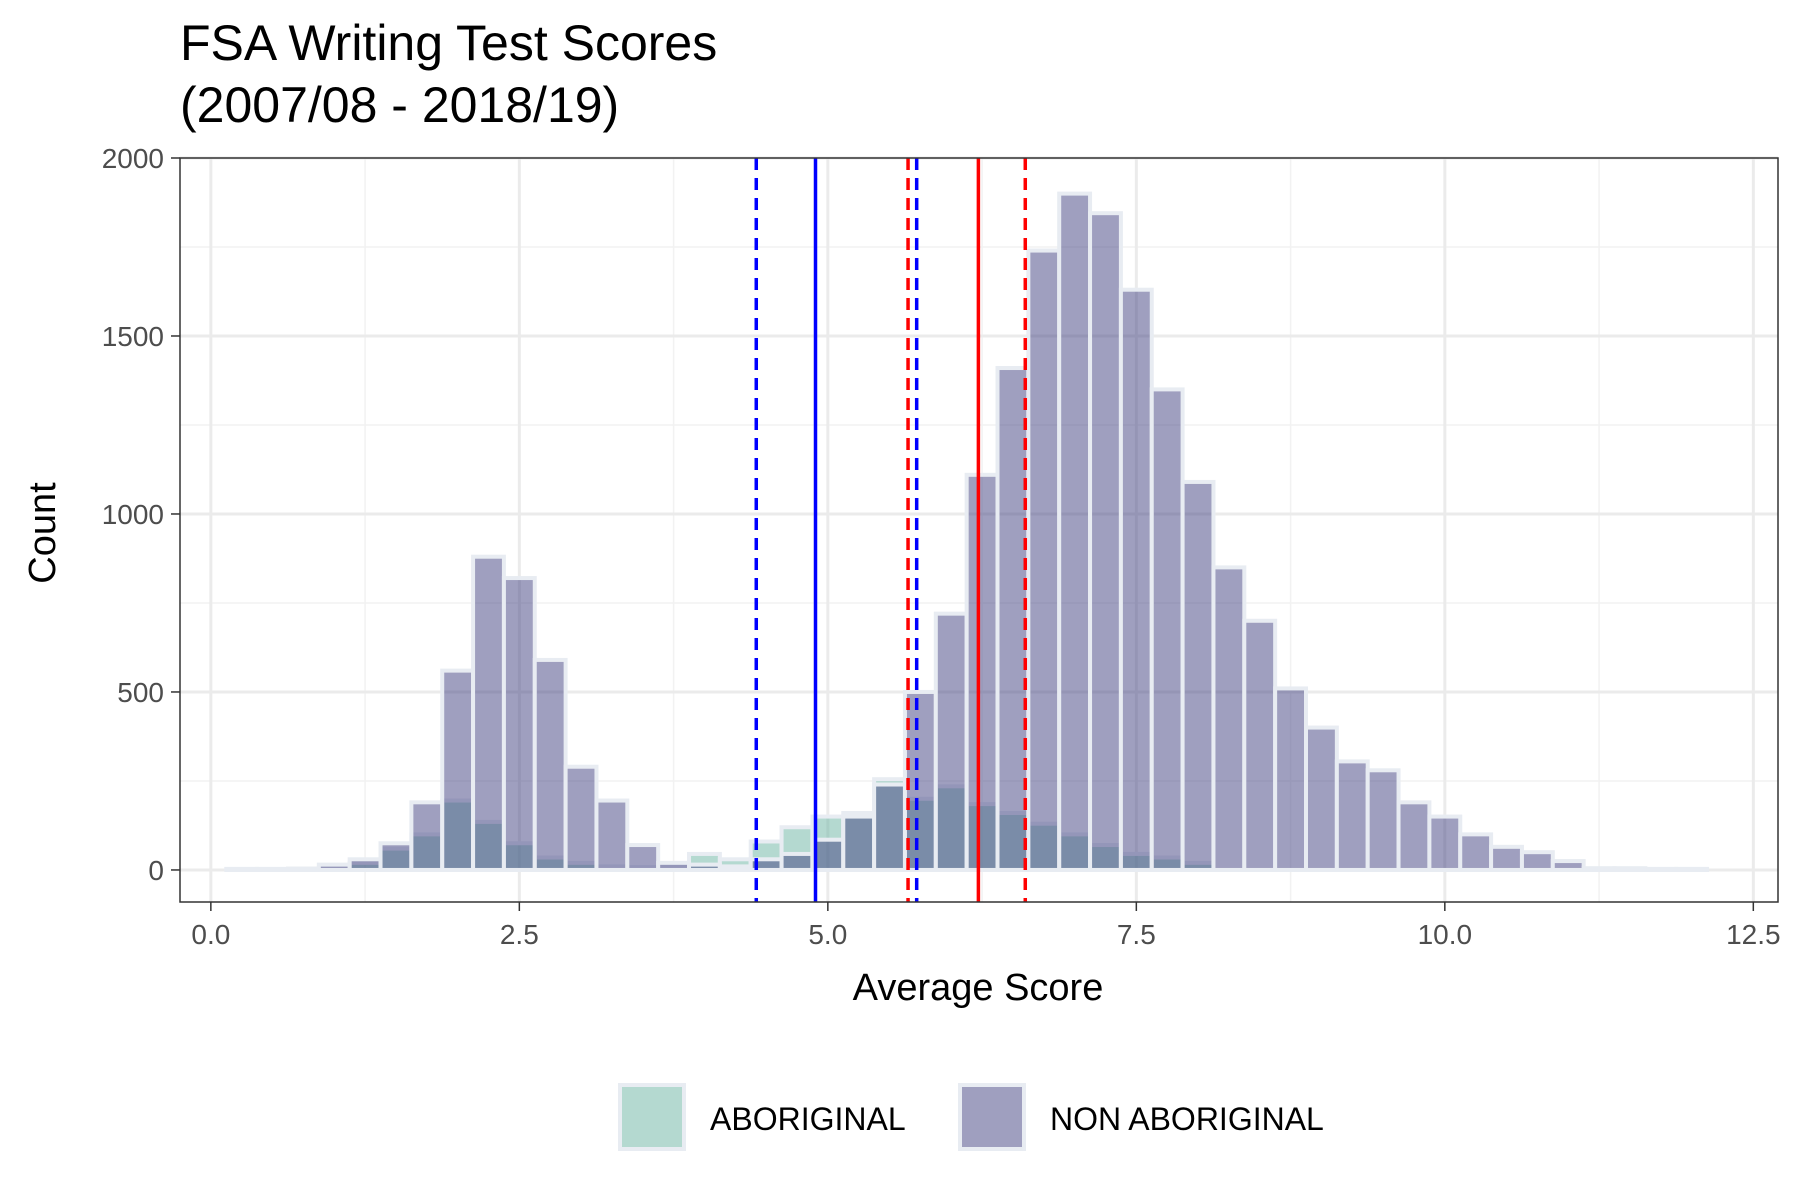 The height and width of the screenshot is (1200, 1800). What do you see at coordinates (1136, 934) in the screenshot?
I see `x-tick-label: 7.5` at bounding box center [1136, 934].